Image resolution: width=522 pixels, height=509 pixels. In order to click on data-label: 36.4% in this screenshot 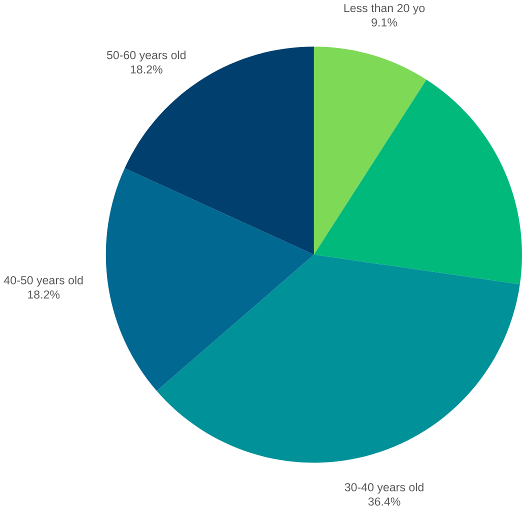, I will do `click(384, 501)`.